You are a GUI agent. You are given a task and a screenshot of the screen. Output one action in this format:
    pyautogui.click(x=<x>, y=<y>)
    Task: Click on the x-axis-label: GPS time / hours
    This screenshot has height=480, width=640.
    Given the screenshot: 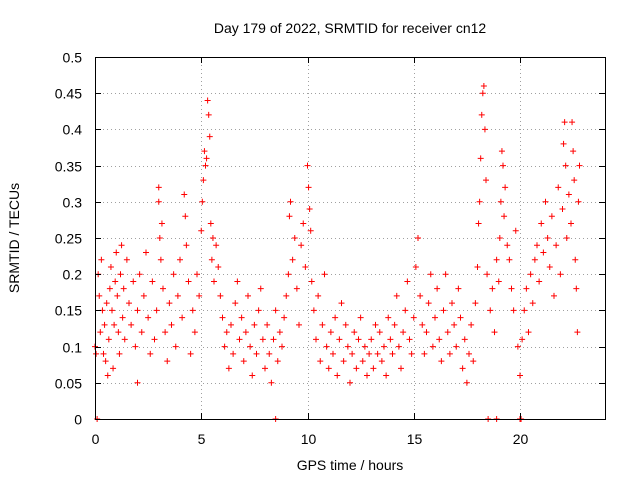 What is the action you would take?
    pyautogui.click(x=350, y=465)
    